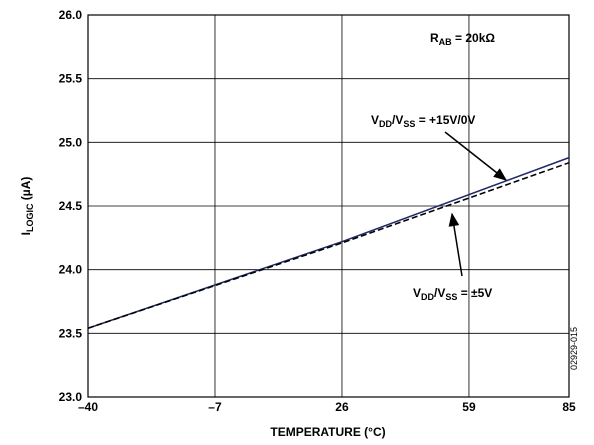 The height and width of the screenshot is (445, 594). I want to click on y-tick-label: 24.5, so click(71, 206).